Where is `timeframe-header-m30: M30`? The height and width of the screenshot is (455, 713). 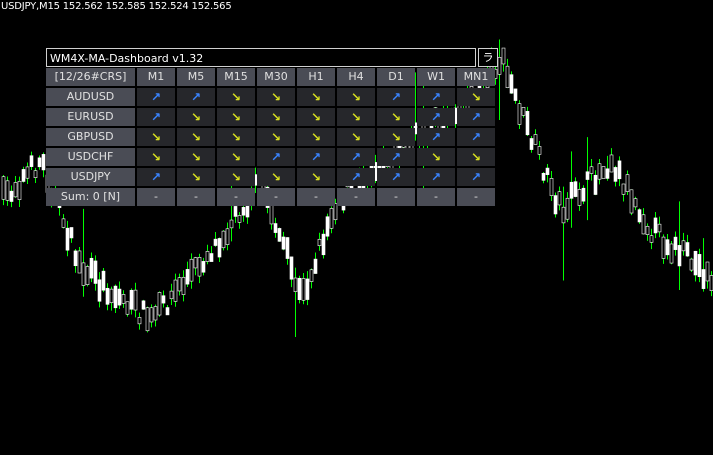 timeframe-header-m30: M30 is located at coordinates (276, 77).